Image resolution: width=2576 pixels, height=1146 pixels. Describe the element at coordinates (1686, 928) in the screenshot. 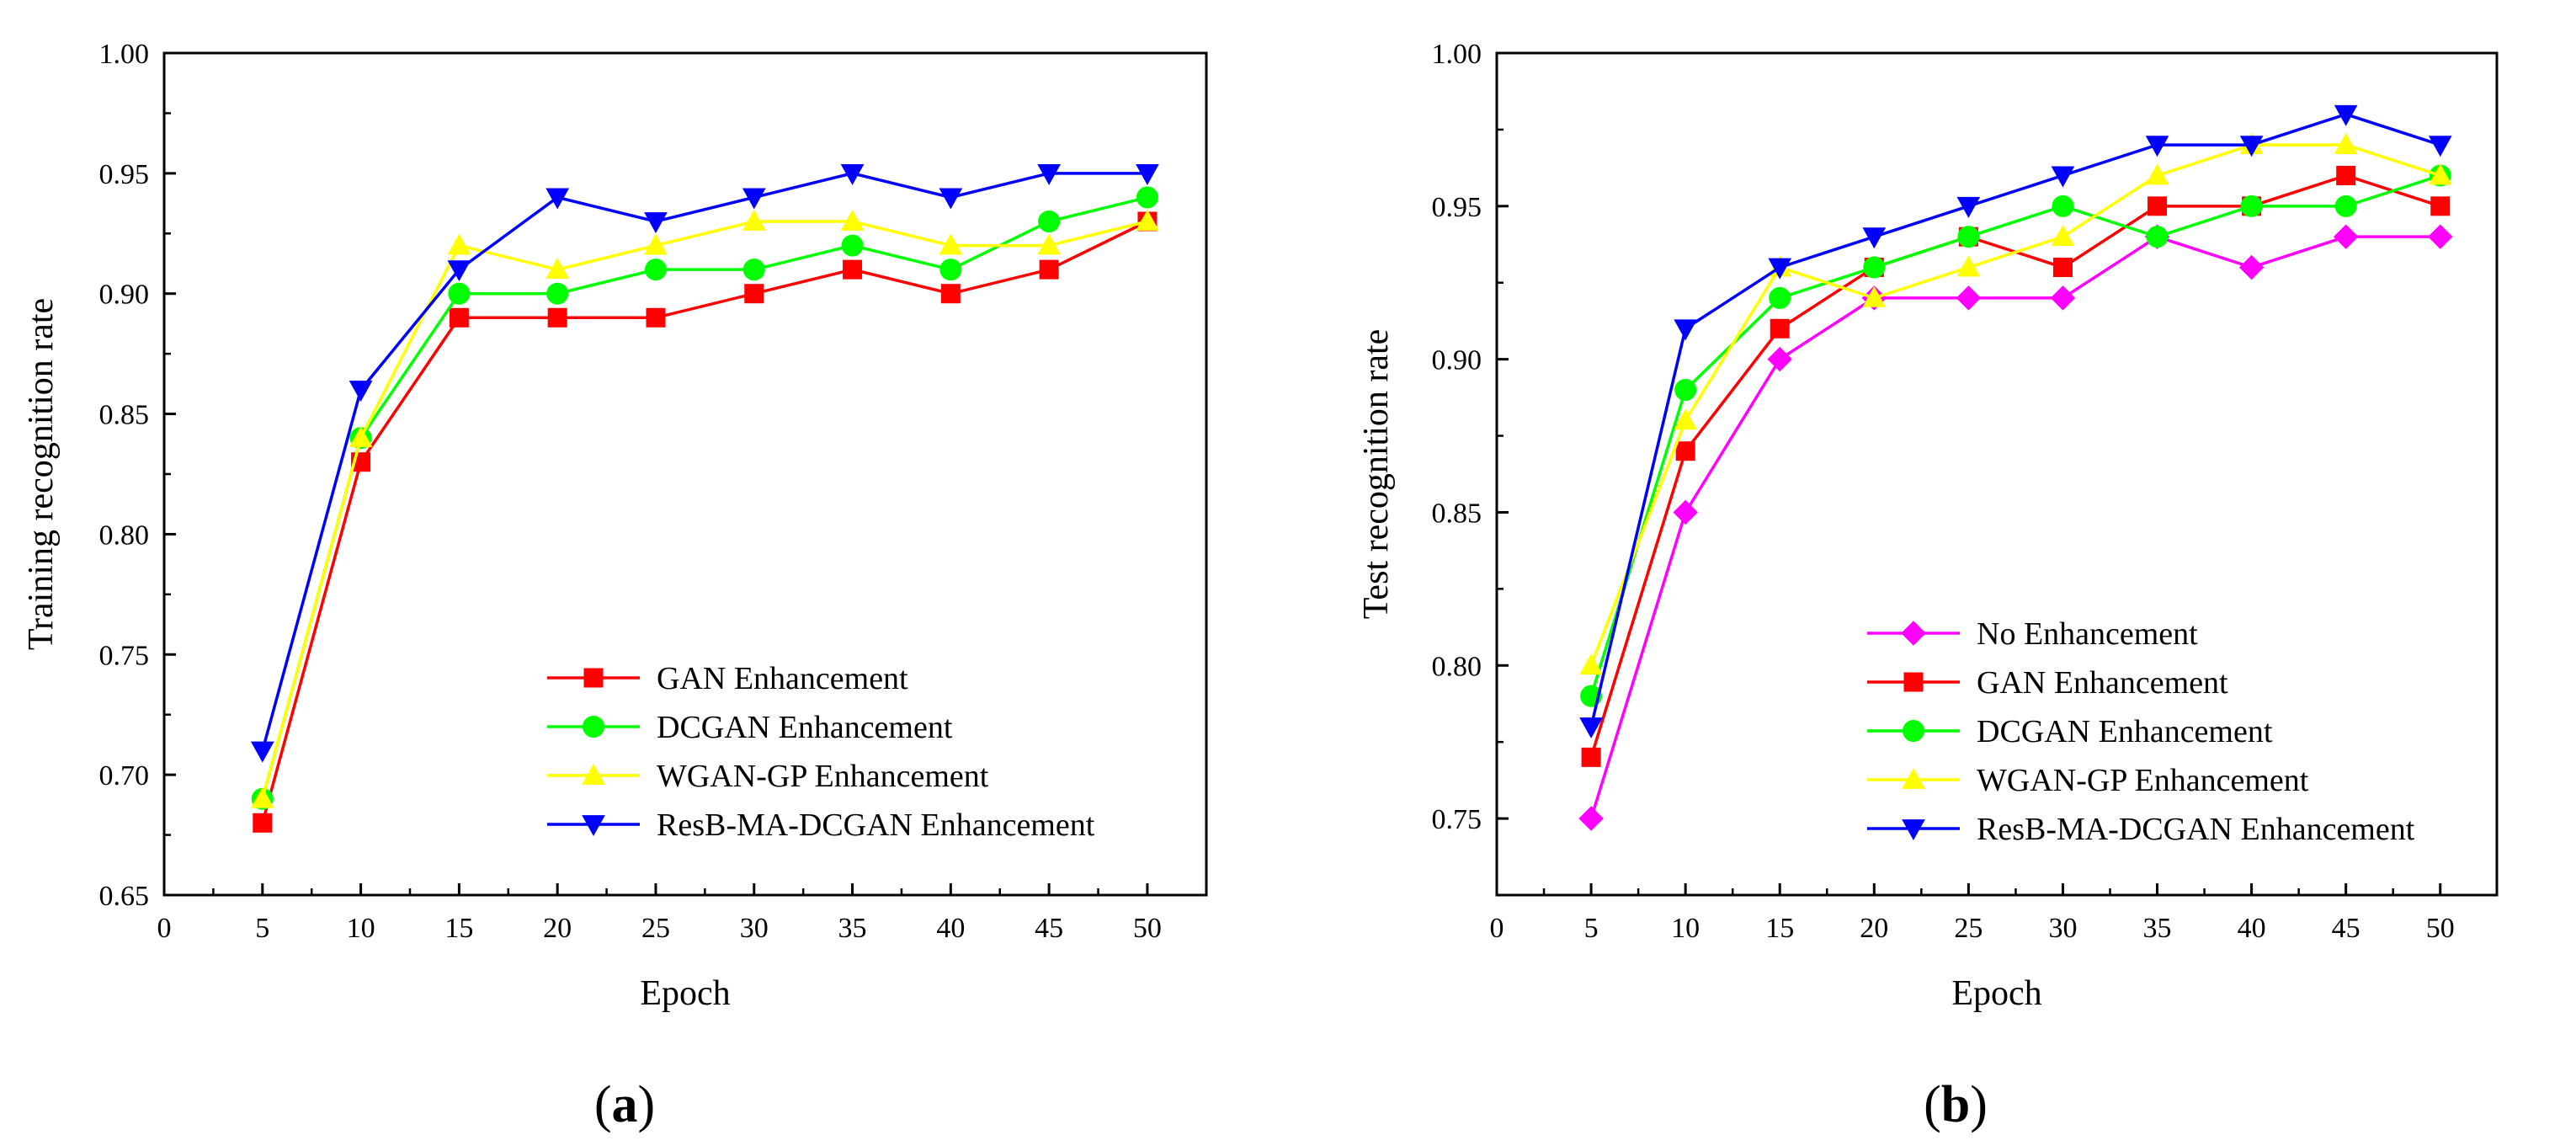

I see `x-tick-label: 10` at that location.